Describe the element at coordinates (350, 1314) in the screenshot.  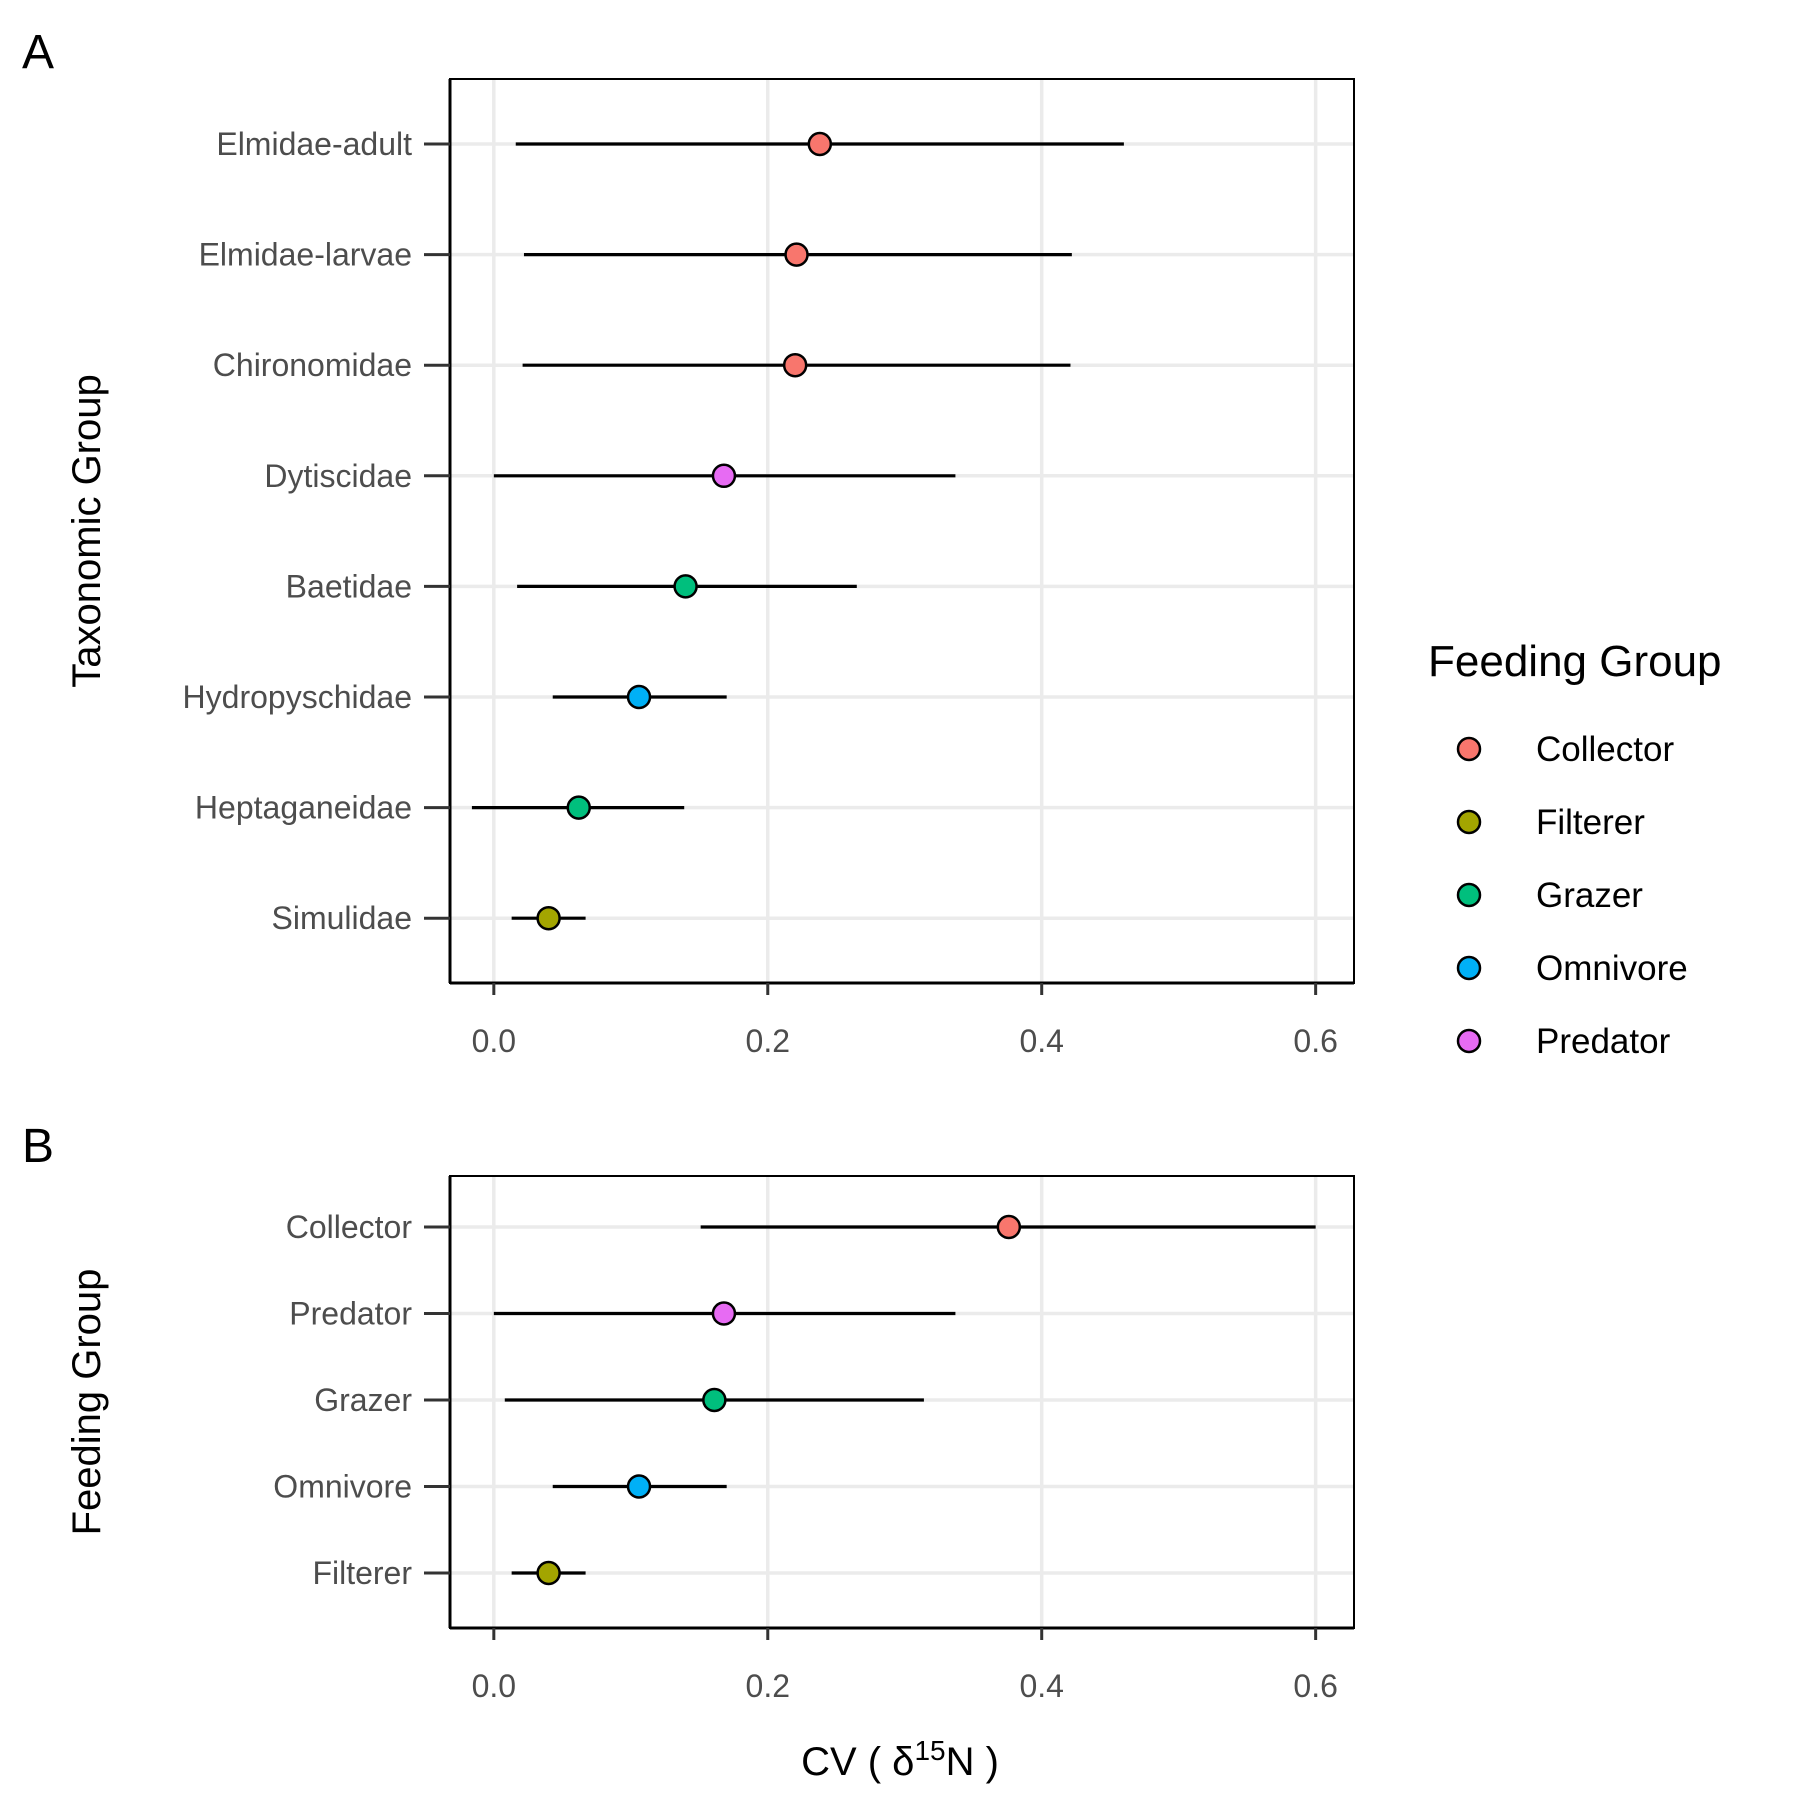
I see `y-tick-label: Predator` at that location.